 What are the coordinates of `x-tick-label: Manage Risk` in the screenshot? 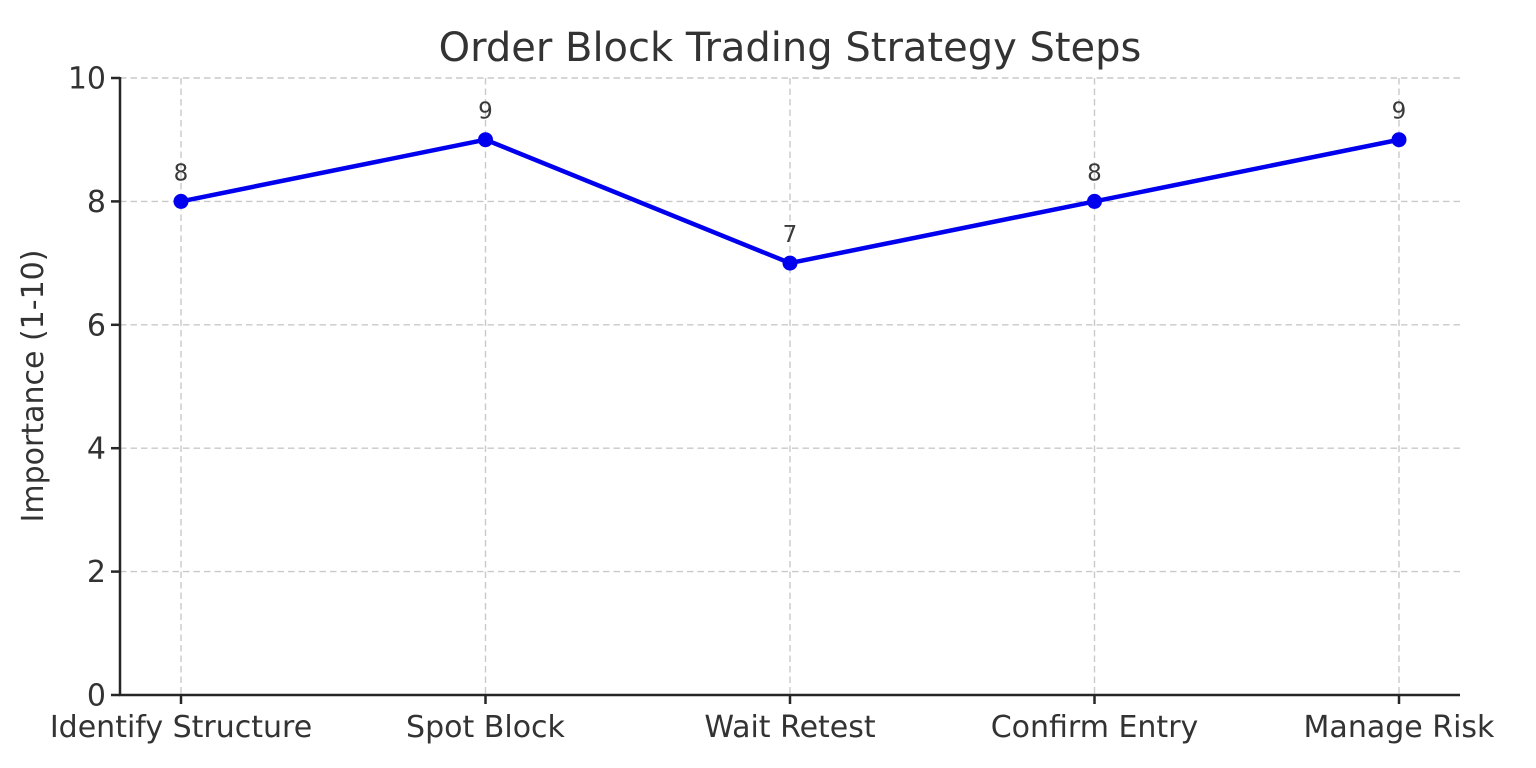 It's located at (1400, 727).